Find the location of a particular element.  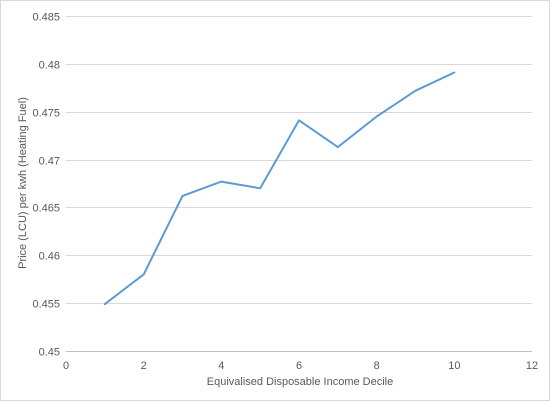

x-tick-label: 2 is located at coordinates (144, 366).